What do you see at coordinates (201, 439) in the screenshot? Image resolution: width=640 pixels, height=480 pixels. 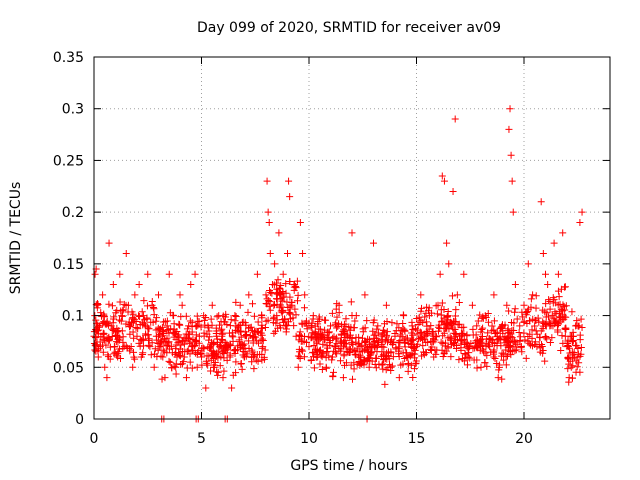 I see `x-tick-label: 5` at bounding box center [201, 439].